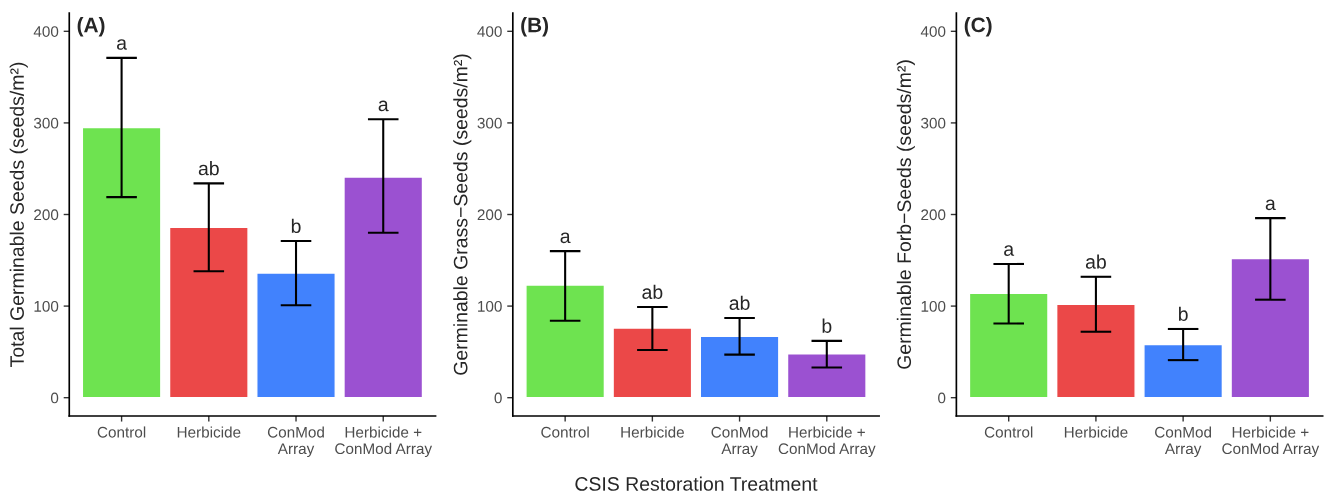 The image size is (1332, 500). Describe the element at coordinates (462, 214) in the screenshot. I see `y-axis-title: Germinable Grass−Seeds (seeds/m²)` at that location.